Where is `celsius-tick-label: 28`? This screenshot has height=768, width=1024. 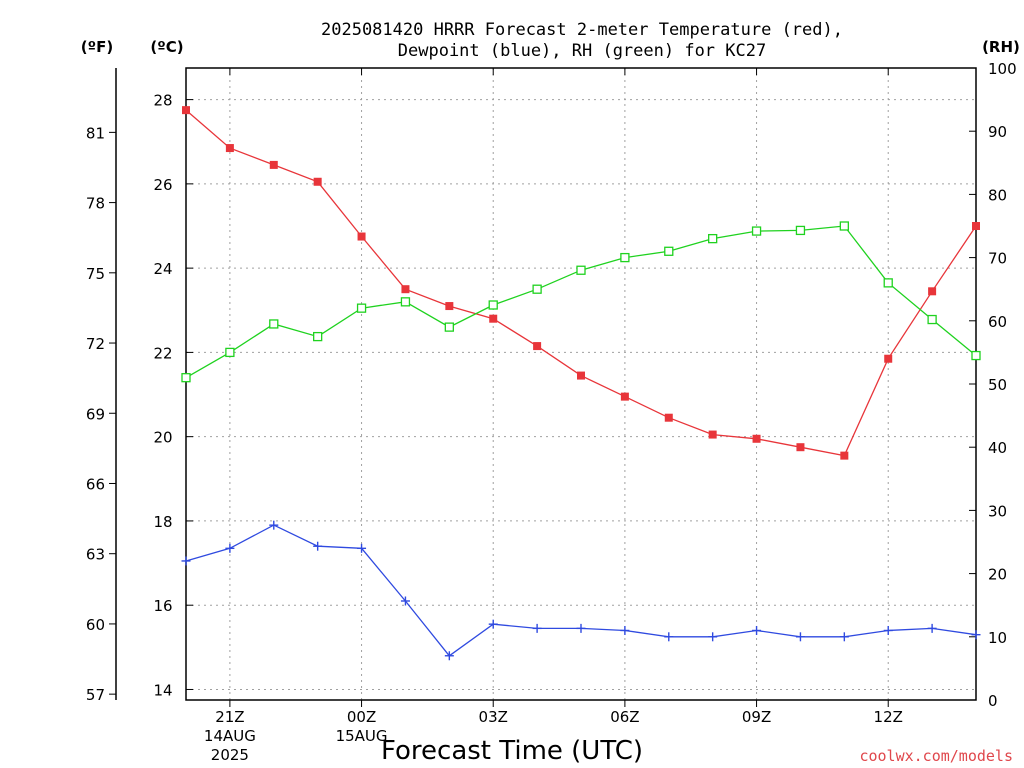 celsius-tick-label: 28 is located at coordinates (162, 101).